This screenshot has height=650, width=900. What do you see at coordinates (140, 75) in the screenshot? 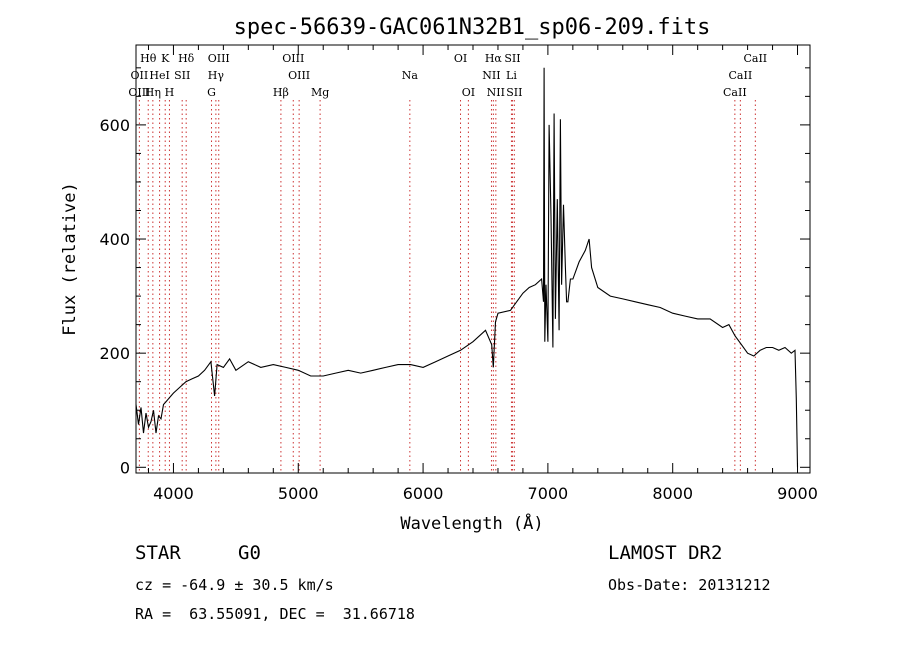
I see `spectral-line-label: OII` at bounding box center [140, 75].